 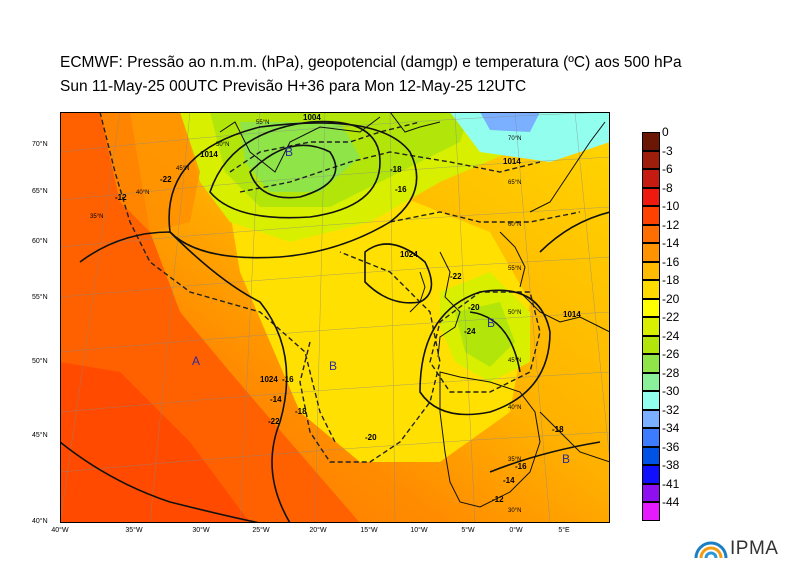 I want to click on ipma-logo-text: IPMA, so click(x=754, y=548).